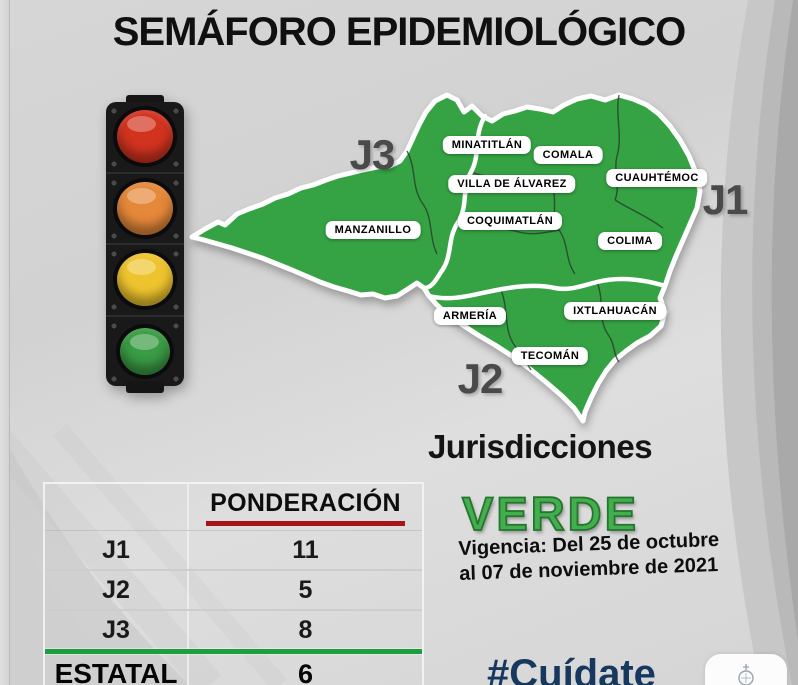  What do you see at coordinates (117, 507) in the screenshot?
I see `table-header-empty-cell` at bounding box center [117, 507].